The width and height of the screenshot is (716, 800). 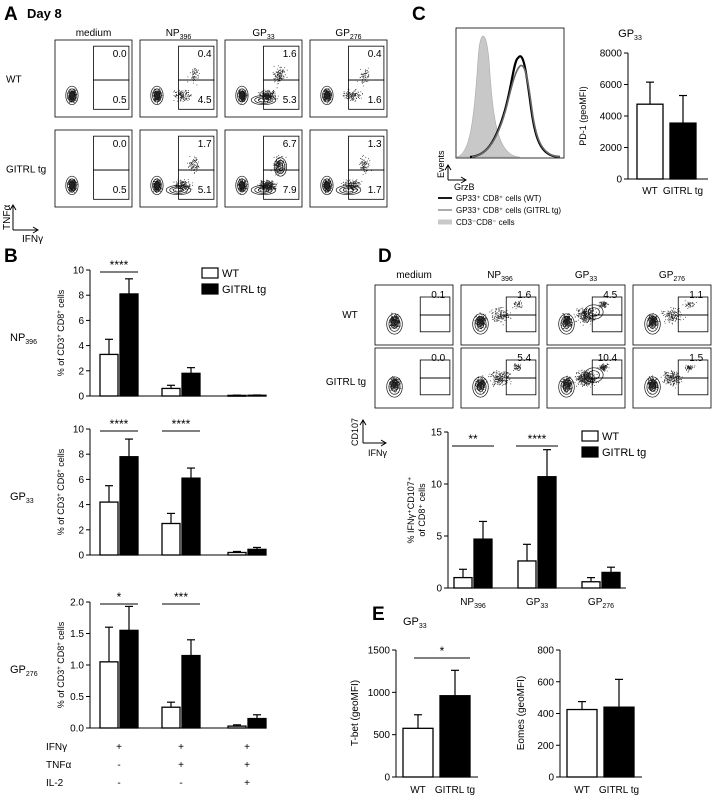 What do you see at coordinates (14, 80) in the screenshot?
I see `panel-a-row-label: WT` at bounding box center [14, 80].